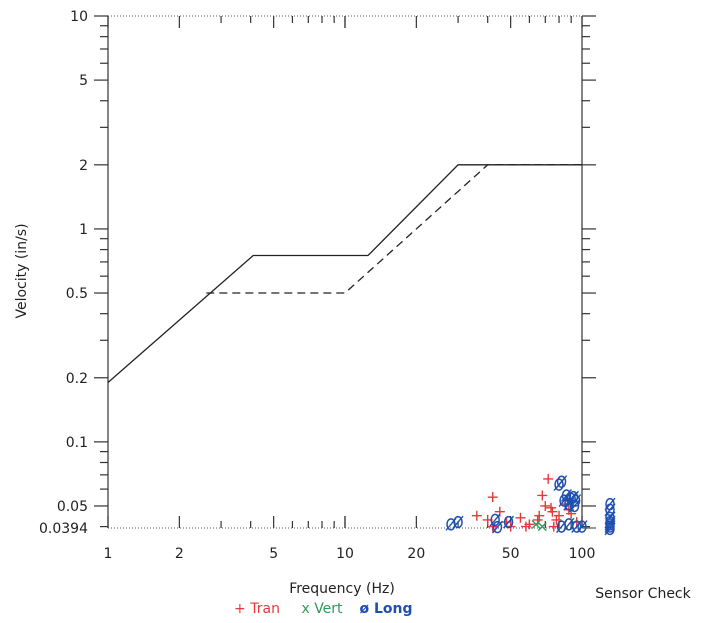 Image resolution: width=714 pixels, height=623 pixels. Describe the element at coordinates (83, 166) in the screenshot. I see `y-tick-label: 2` at that location.